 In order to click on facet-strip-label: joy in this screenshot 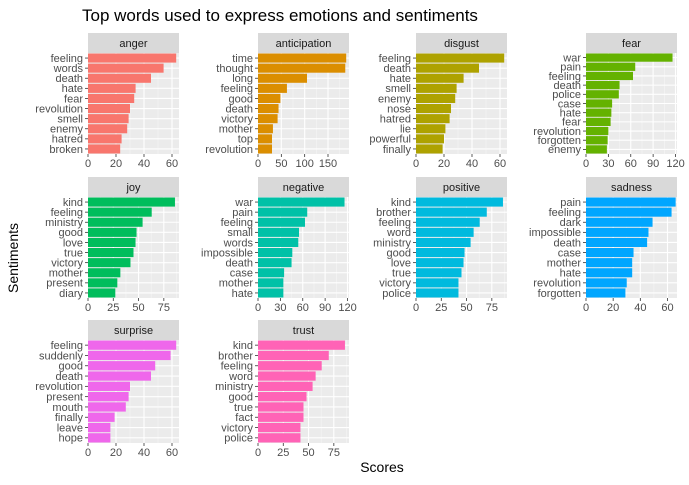, I will do `click(133, 188)`.